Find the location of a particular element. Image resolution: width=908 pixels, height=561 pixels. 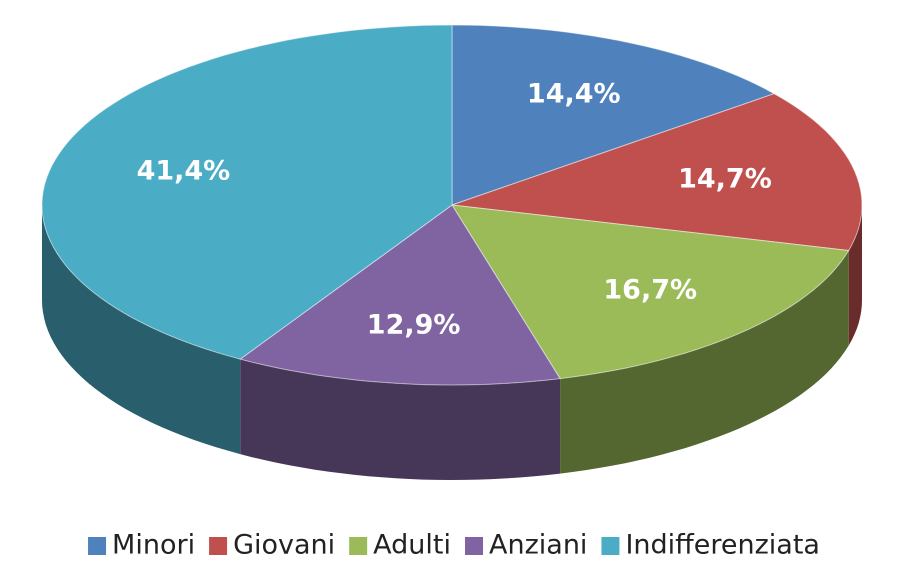

data-label: 41,4% is located at coordinates (184, 171).